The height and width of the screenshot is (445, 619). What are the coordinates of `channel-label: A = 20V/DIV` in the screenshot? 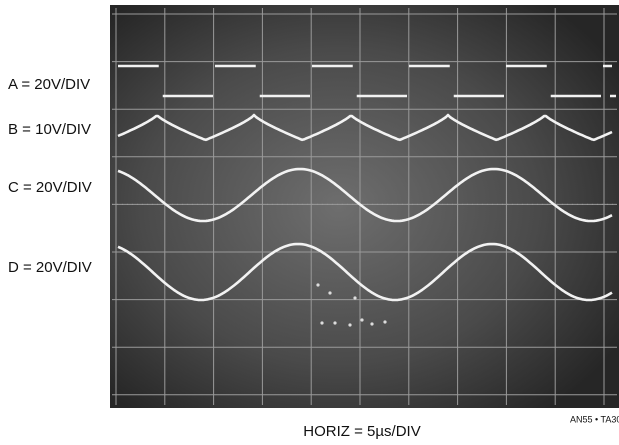 It's located at (49, 84).